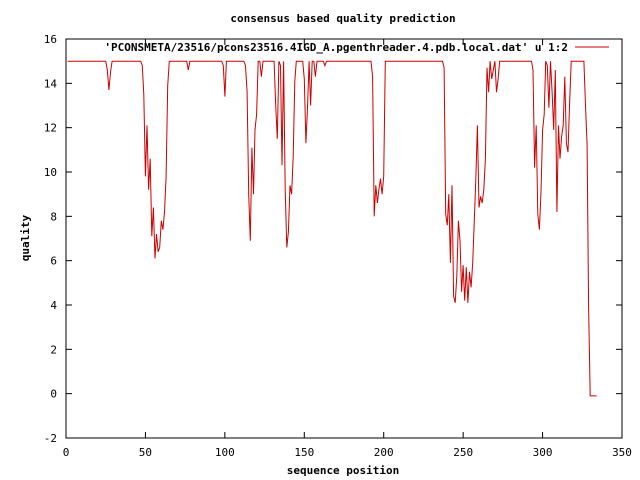 The width and height of the screenshot is (640, 480). Describe the element at coordinates (53, 349) in the screenshot. I see `y-tick-label: 2` at that location.